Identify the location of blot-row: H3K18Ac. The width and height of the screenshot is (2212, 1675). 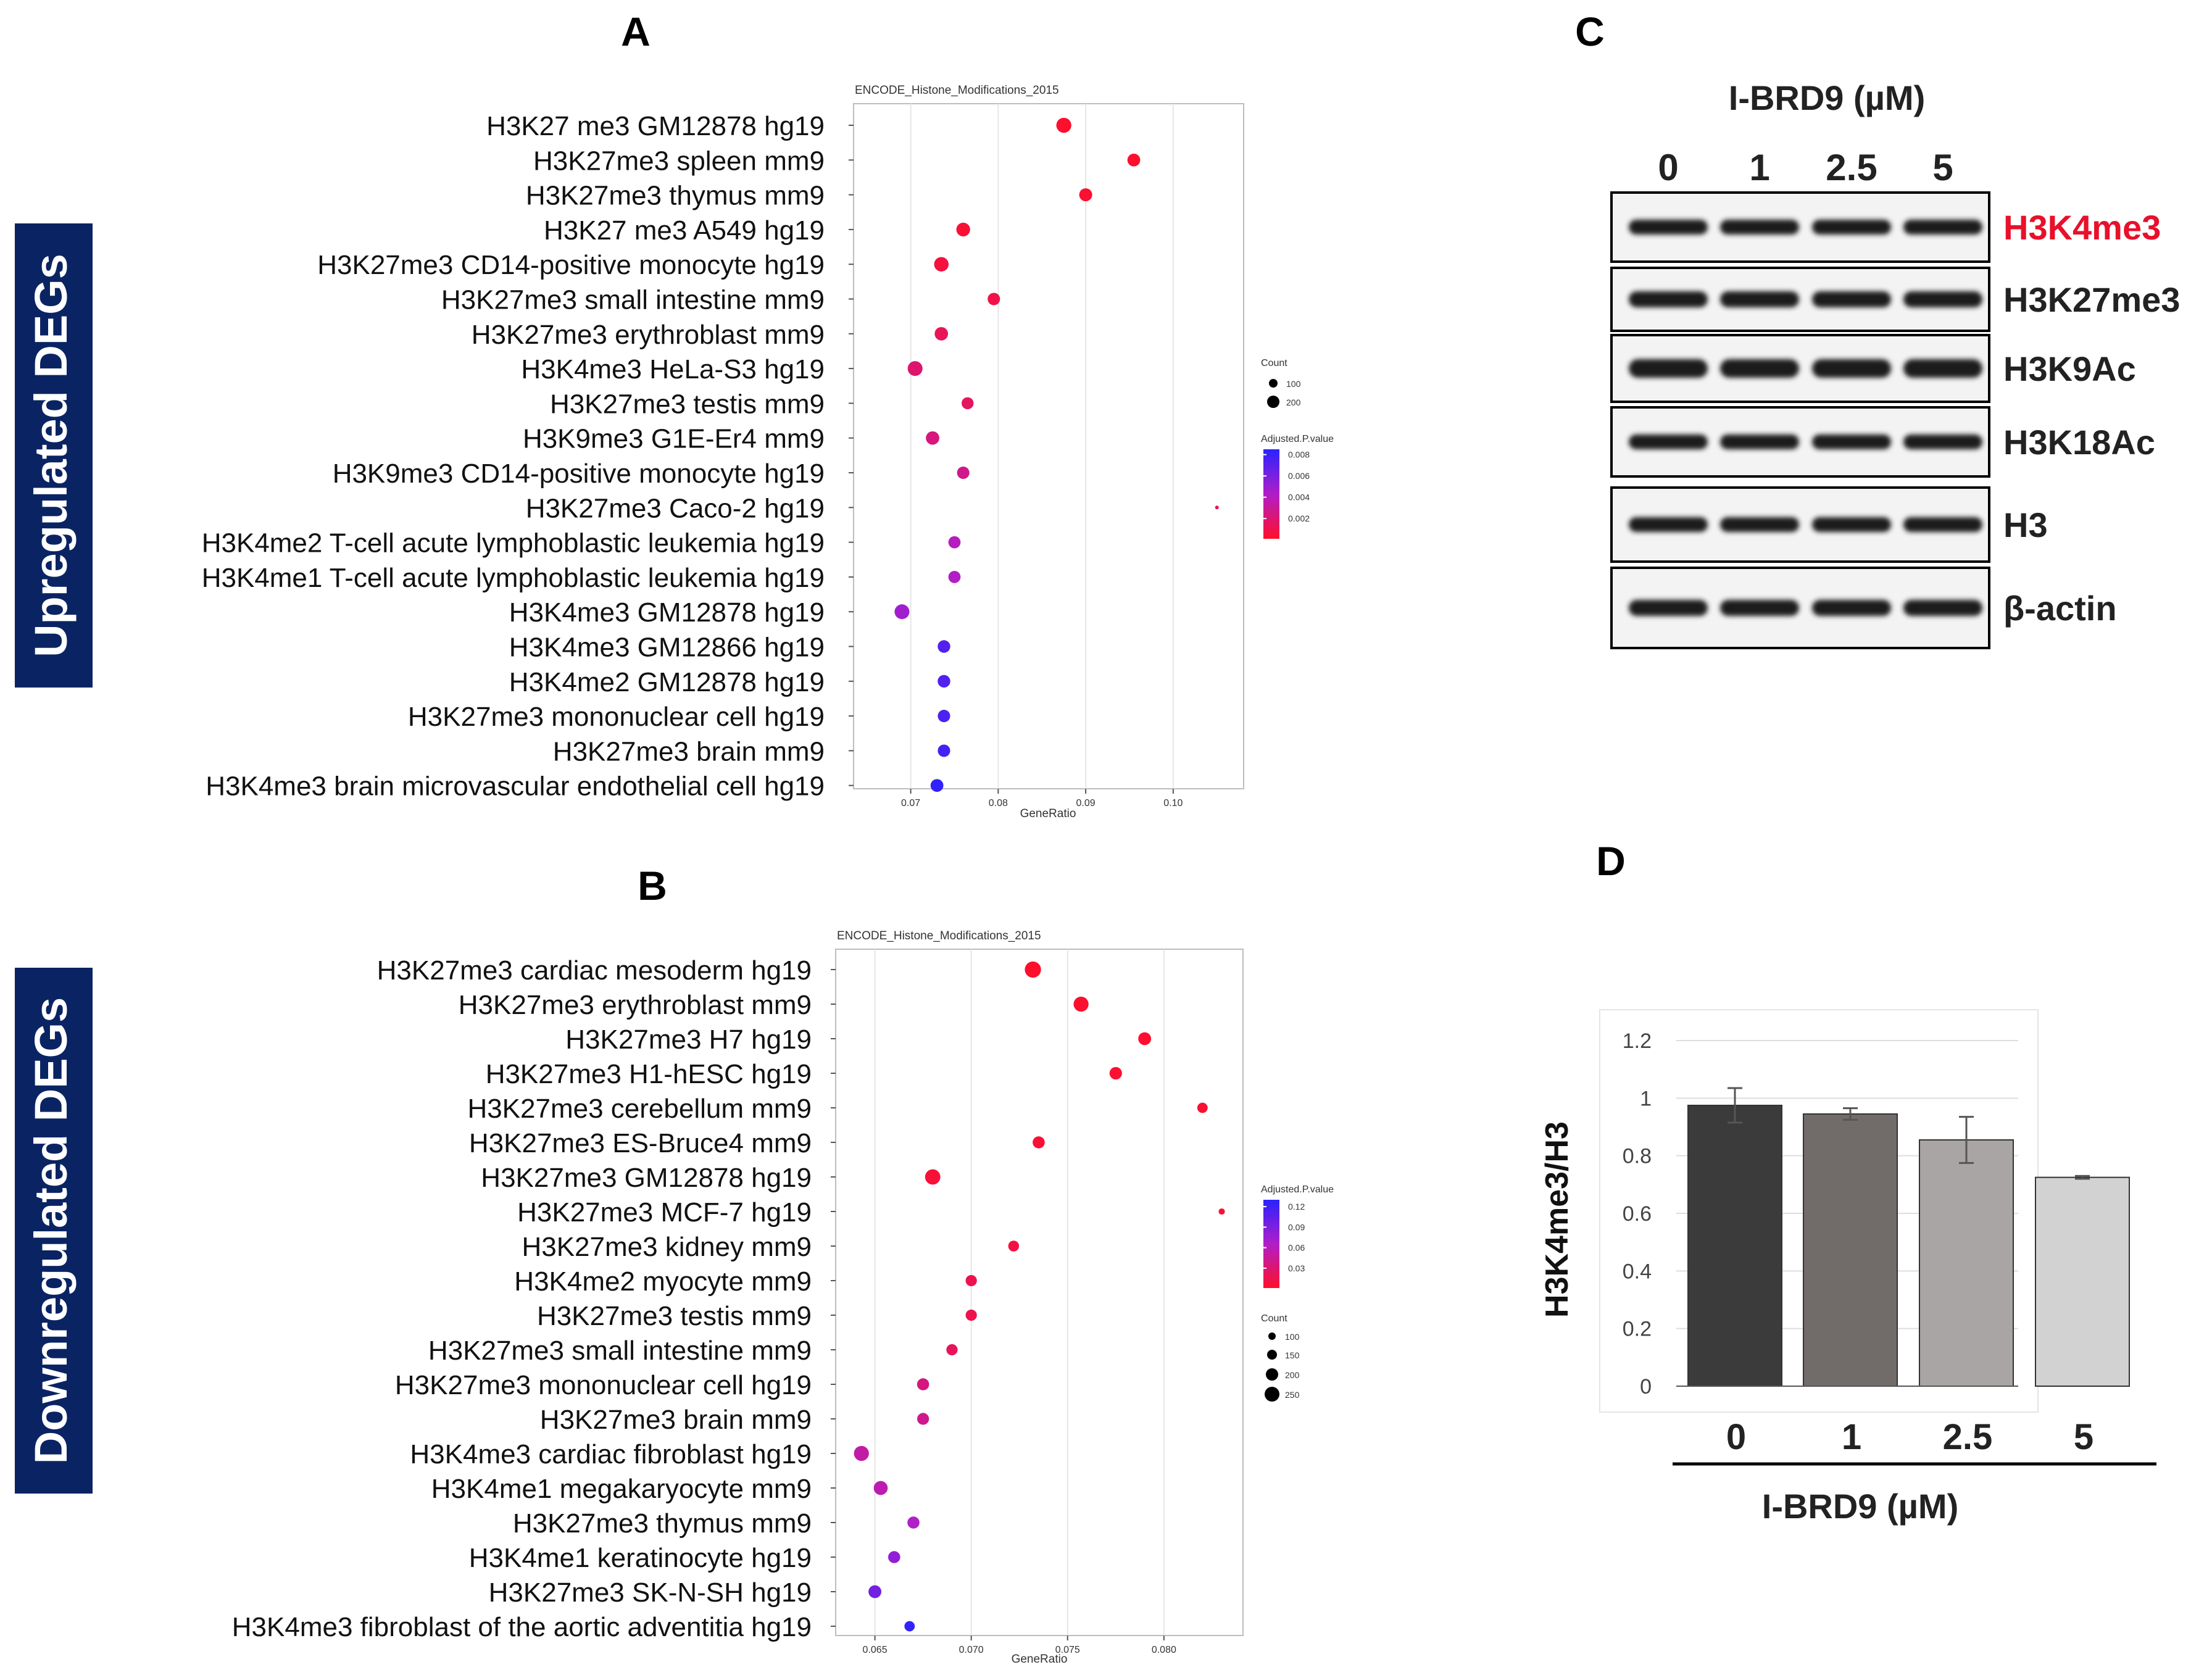
(1882, 442).